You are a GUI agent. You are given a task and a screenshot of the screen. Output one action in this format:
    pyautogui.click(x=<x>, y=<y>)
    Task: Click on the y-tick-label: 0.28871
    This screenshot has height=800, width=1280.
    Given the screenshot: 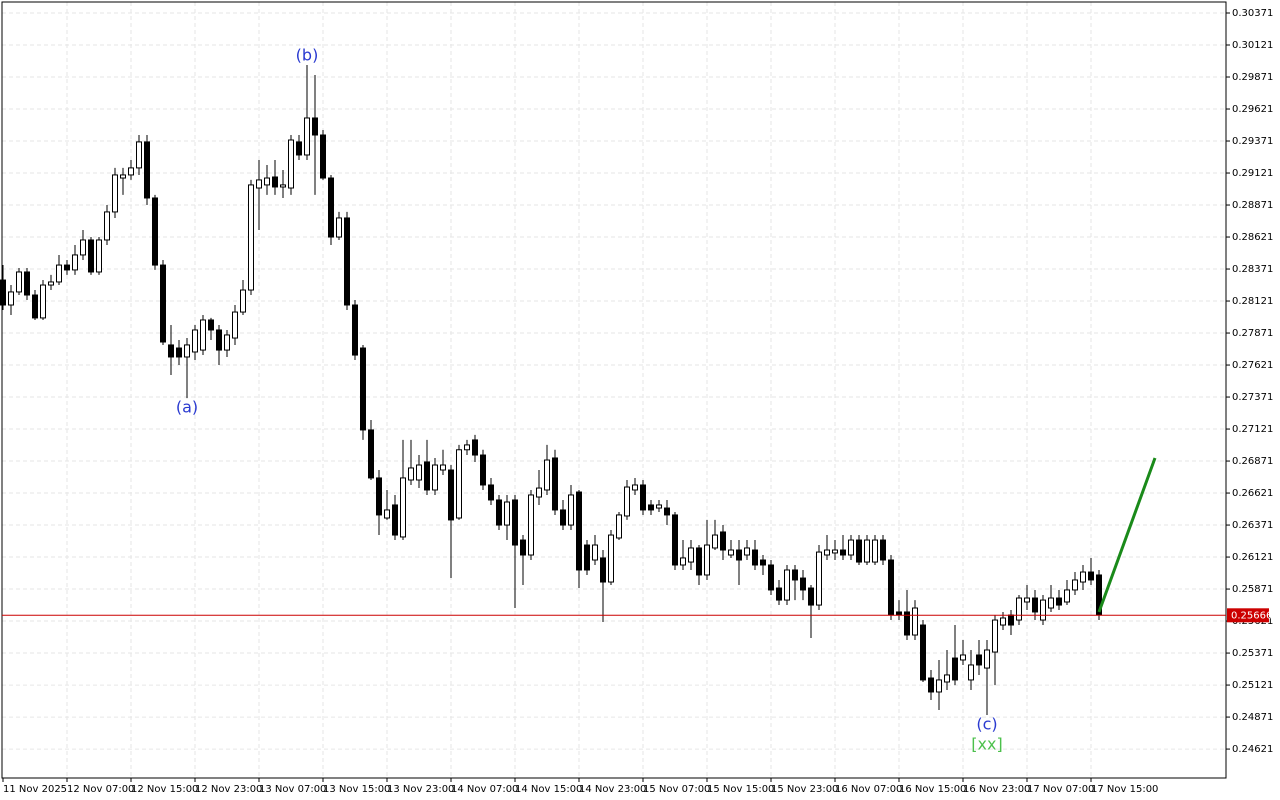 What is the action you would take?
    pyautogui.click(x=1252, y=205)
    